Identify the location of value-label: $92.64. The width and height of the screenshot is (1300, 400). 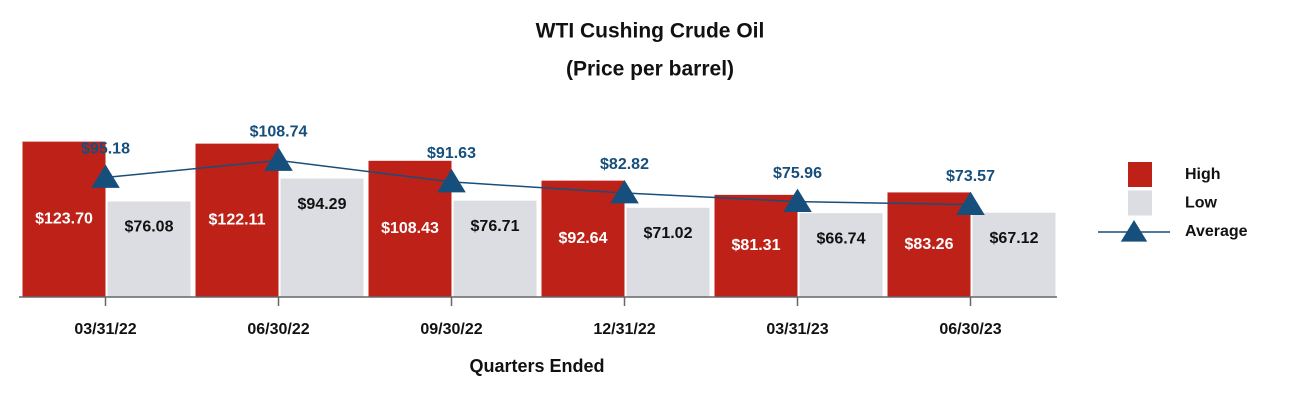
(583, 238).